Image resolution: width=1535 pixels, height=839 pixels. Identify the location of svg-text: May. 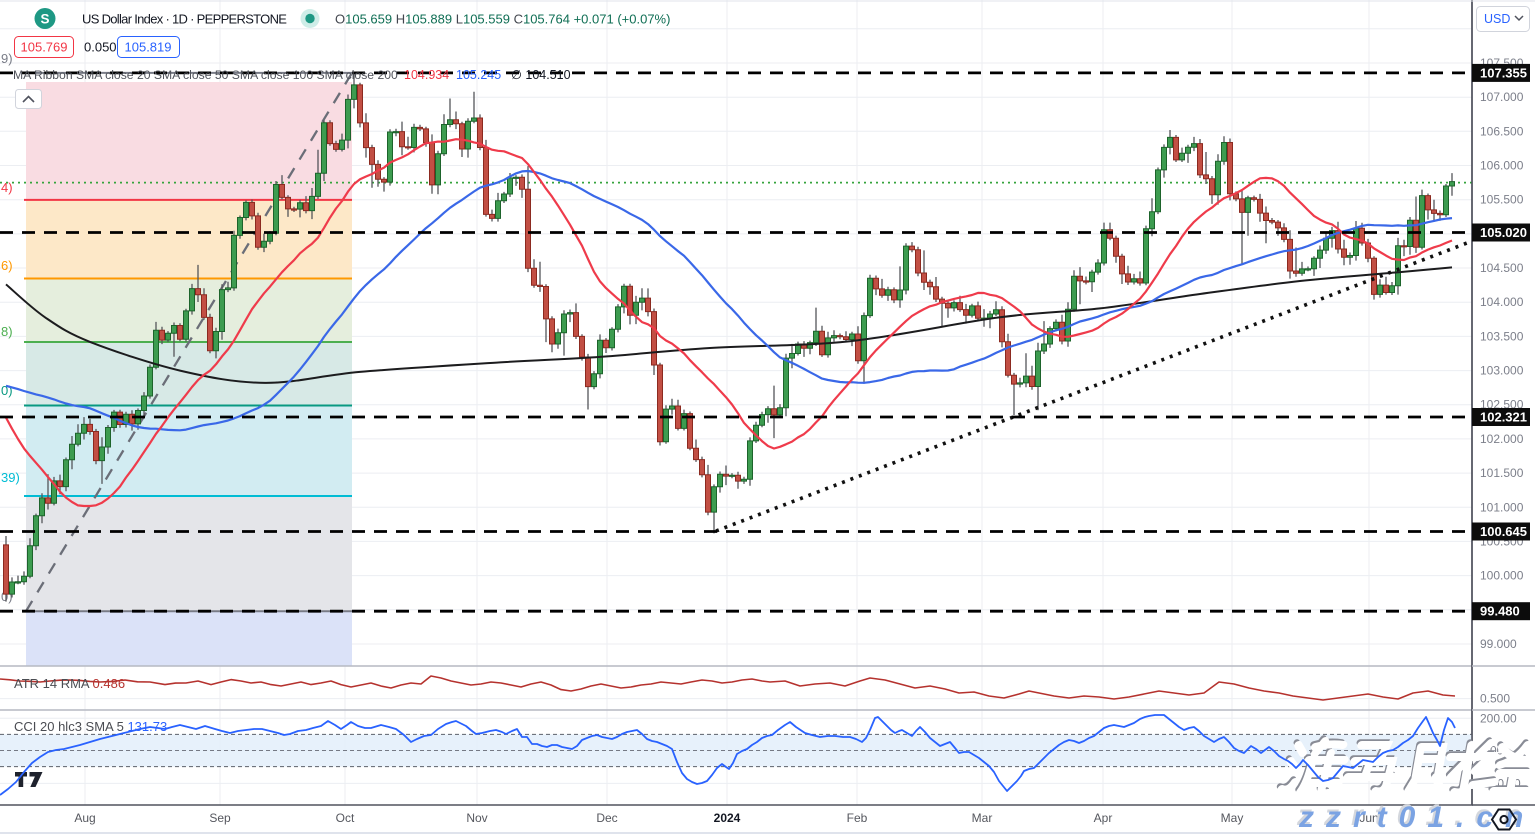
(1232, 818).